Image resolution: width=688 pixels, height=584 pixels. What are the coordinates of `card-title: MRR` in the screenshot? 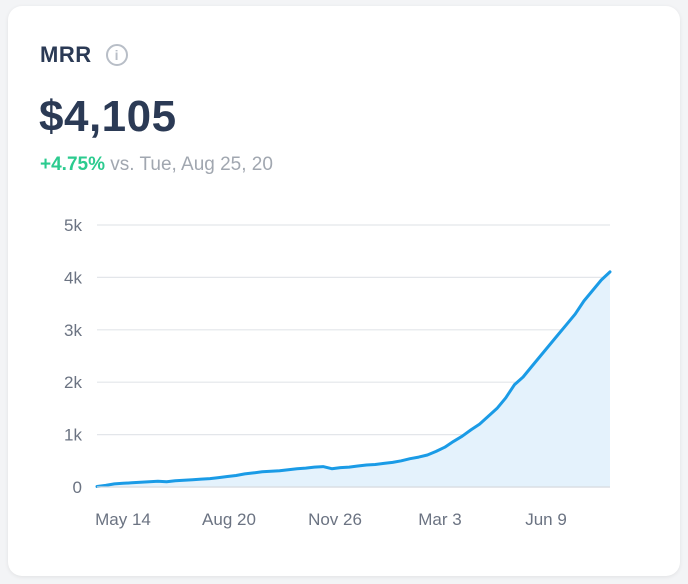 It's located at (66, 54).